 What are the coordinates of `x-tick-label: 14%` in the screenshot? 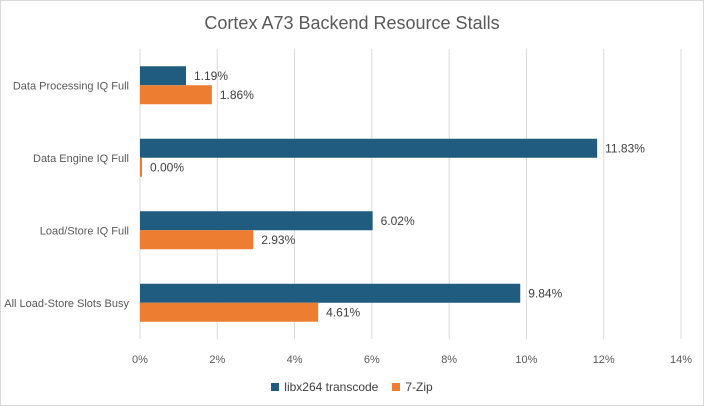 It's located at (681, 360).